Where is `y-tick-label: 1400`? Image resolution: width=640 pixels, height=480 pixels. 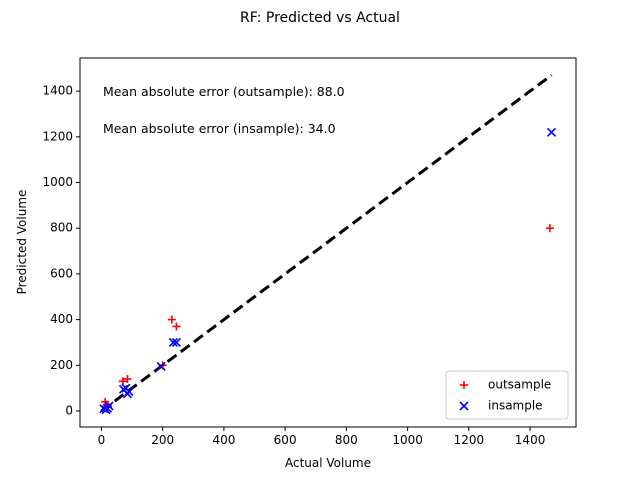
y-tick-label: 1400 is located at coordinates (57, 91).